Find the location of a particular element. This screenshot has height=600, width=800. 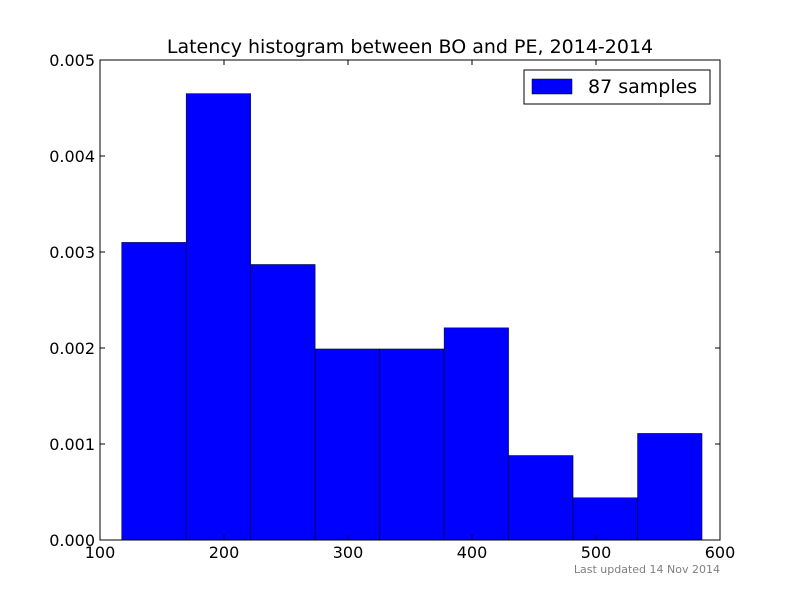

x-tick-label: 100 is located at coordinates (100, 552).